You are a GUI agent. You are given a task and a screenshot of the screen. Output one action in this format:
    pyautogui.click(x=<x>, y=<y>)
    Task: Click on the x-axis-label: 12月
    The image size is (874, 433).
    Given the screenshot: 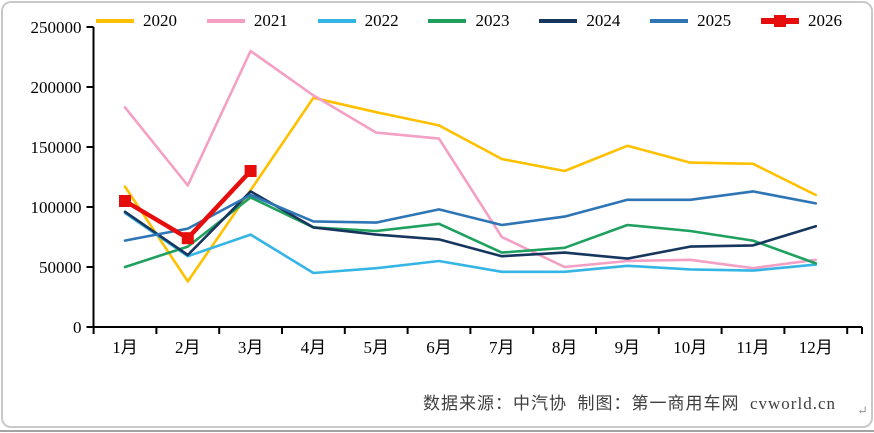 What is the action you would take?
    pyautogui.click(x=816, y=347)
    